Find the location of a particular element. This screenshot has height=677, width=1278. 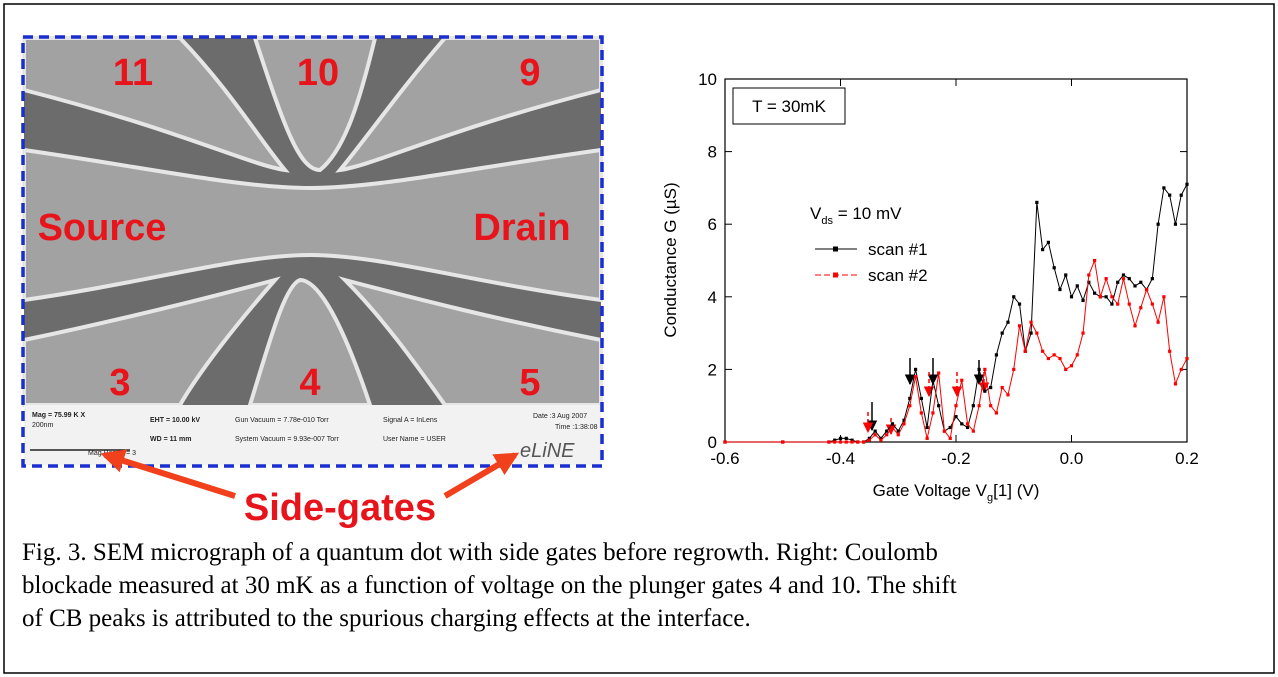

x-tick-label: -0.2 is located at coordinates (955, 458).